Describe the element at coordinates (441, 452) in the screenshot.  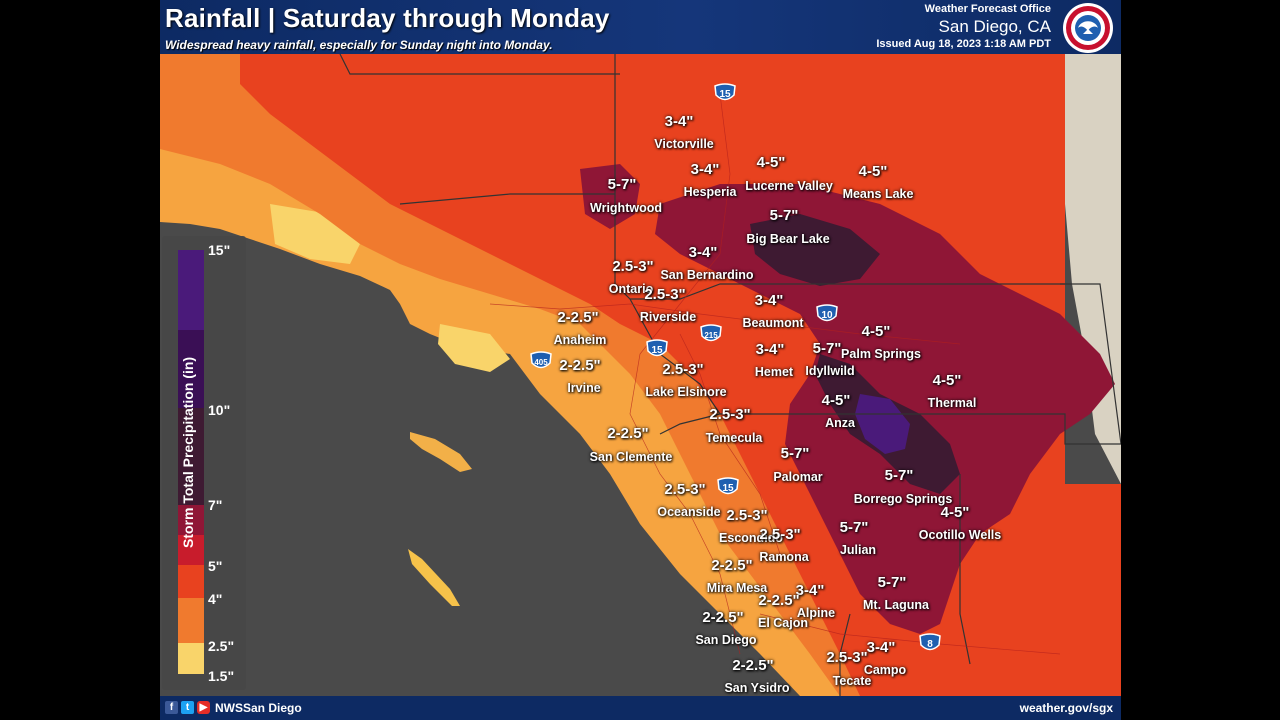
I see `catalina-island` at that location.